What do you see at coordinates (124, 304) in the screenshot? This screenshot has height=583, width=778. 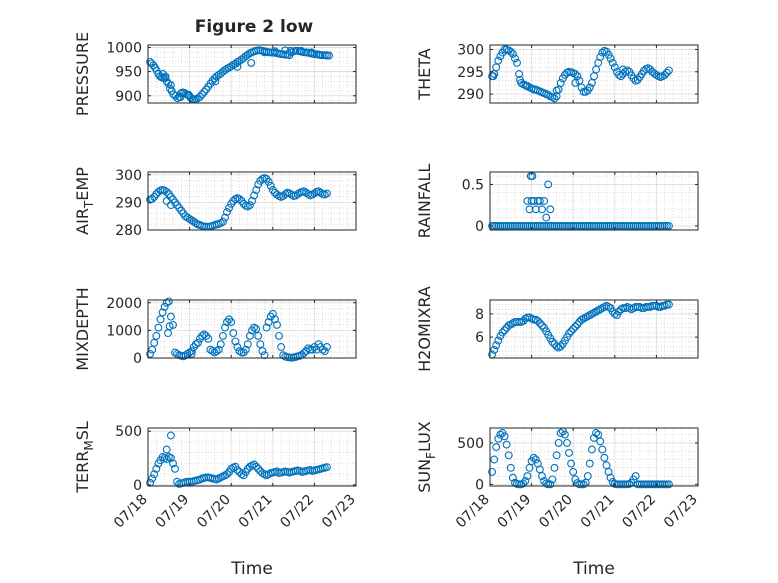 I see `y-tick-label: 2000` at bounding box center [124, 304].